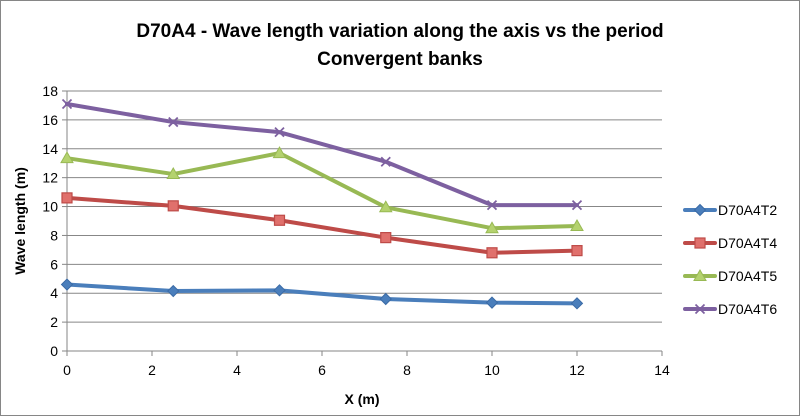  Describe the element at coordinates (407, 370) in the screenshot. I see `x-tick-label: 8` at that location.